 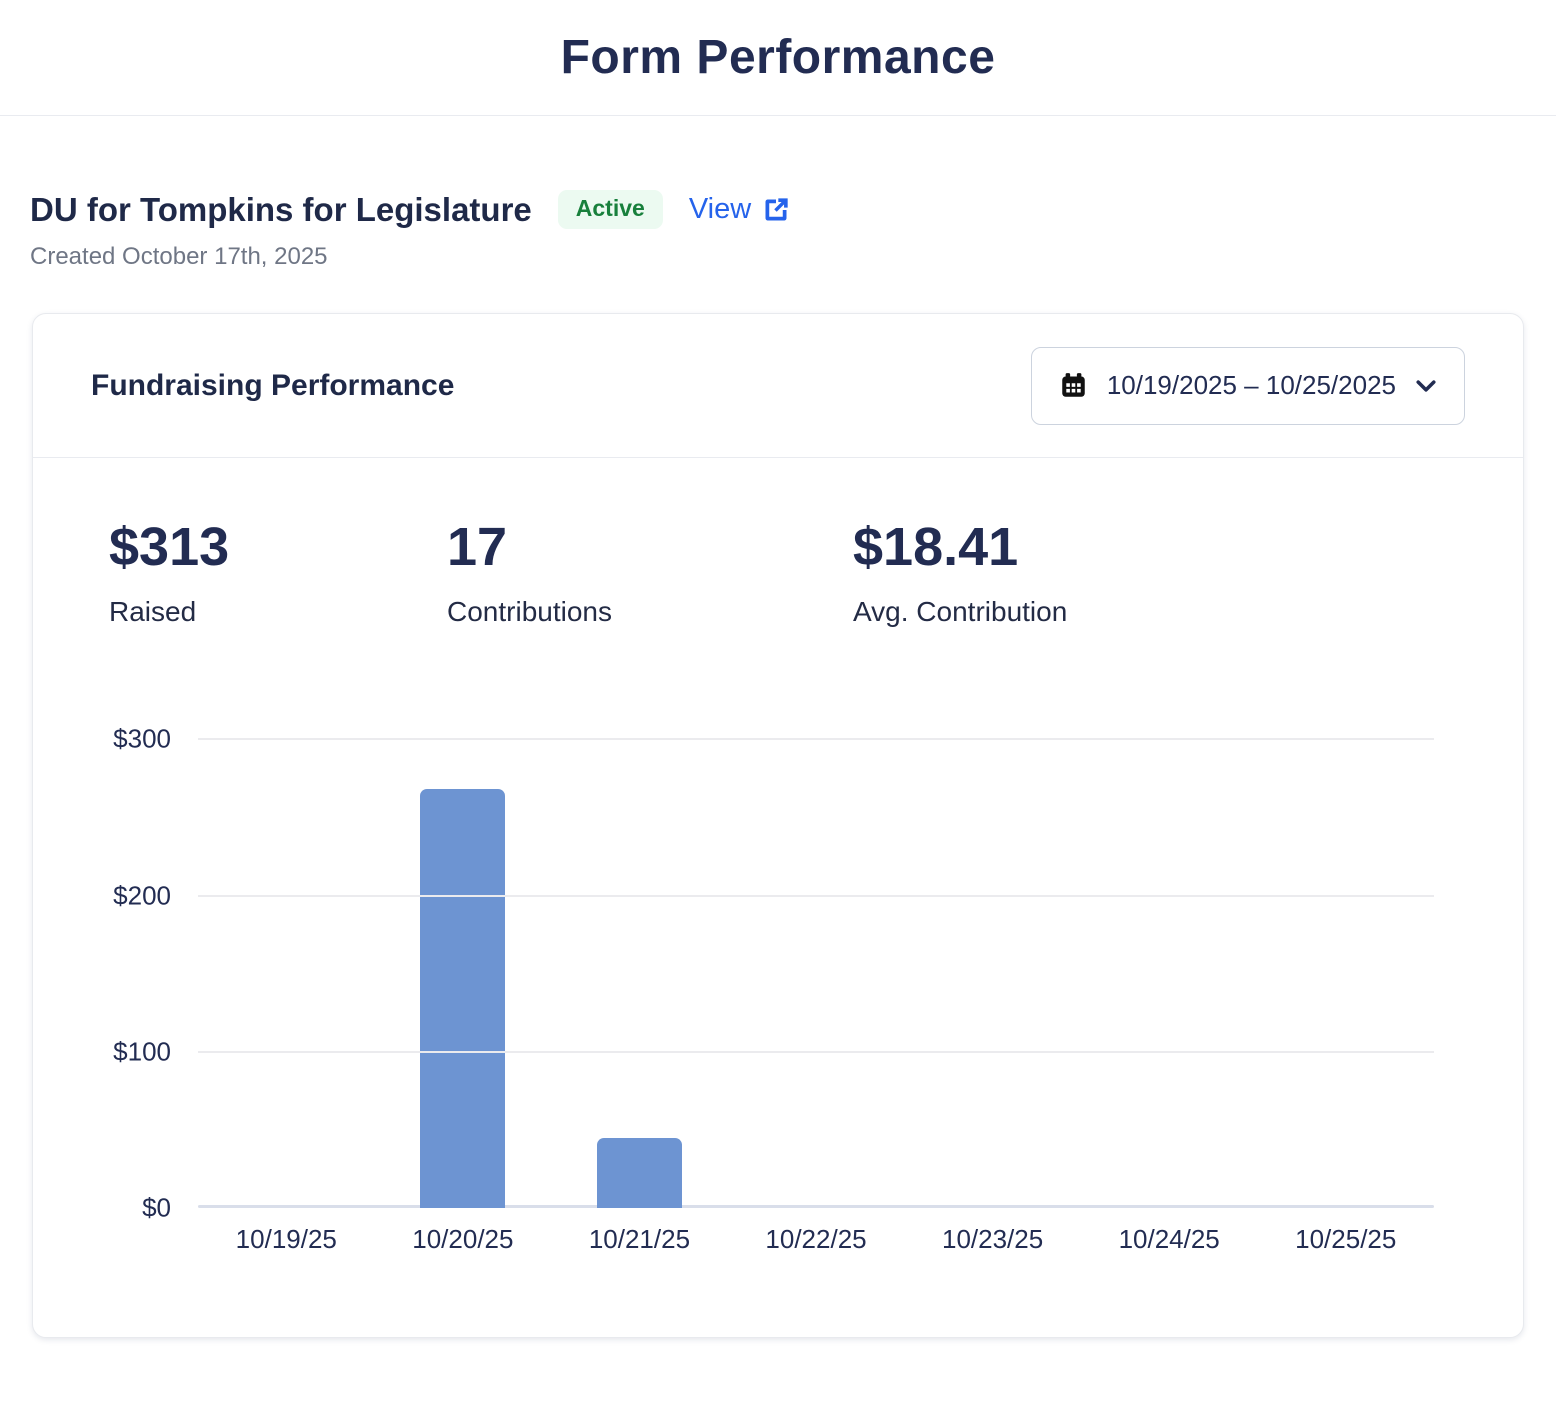 I want to click on stat-contributions: 17 Contributions, so click(x=650, y=574).